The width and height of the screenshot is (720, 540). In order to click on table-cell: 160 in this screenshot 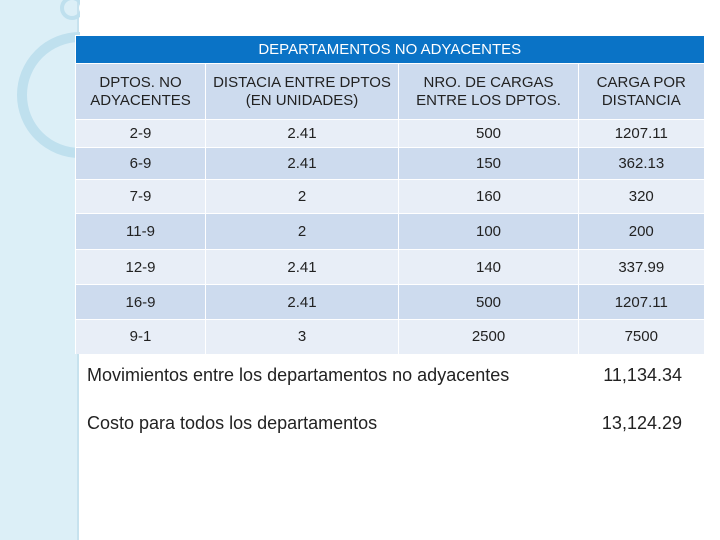, I will do `click(488, 196)`.